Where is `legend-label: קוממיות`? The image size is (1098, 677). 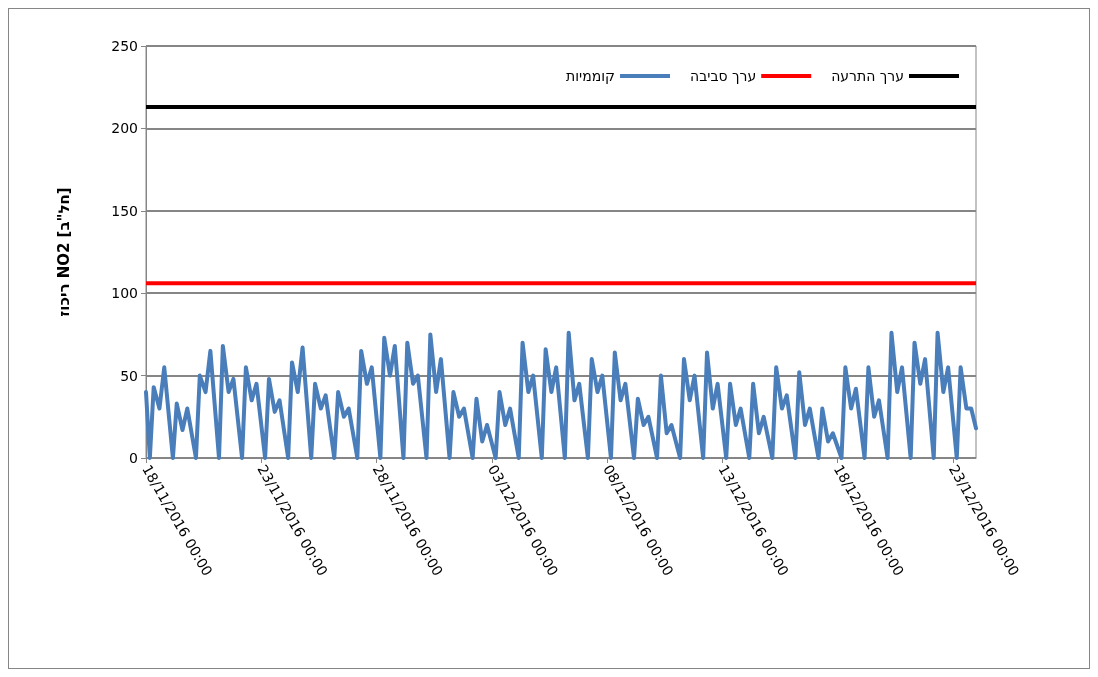 legend-label: קוממיות is located at coordinates (591, 76).